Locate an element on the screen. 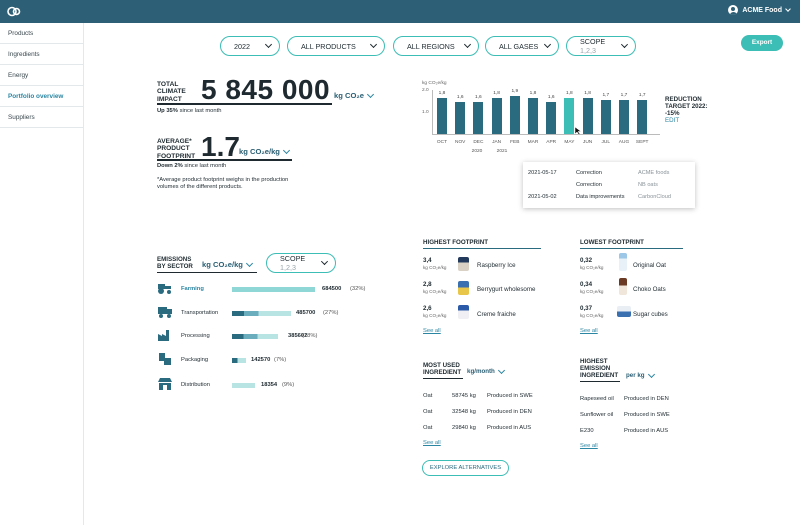  scope-value: 1,2,3 is located at coordinates (588, 50).